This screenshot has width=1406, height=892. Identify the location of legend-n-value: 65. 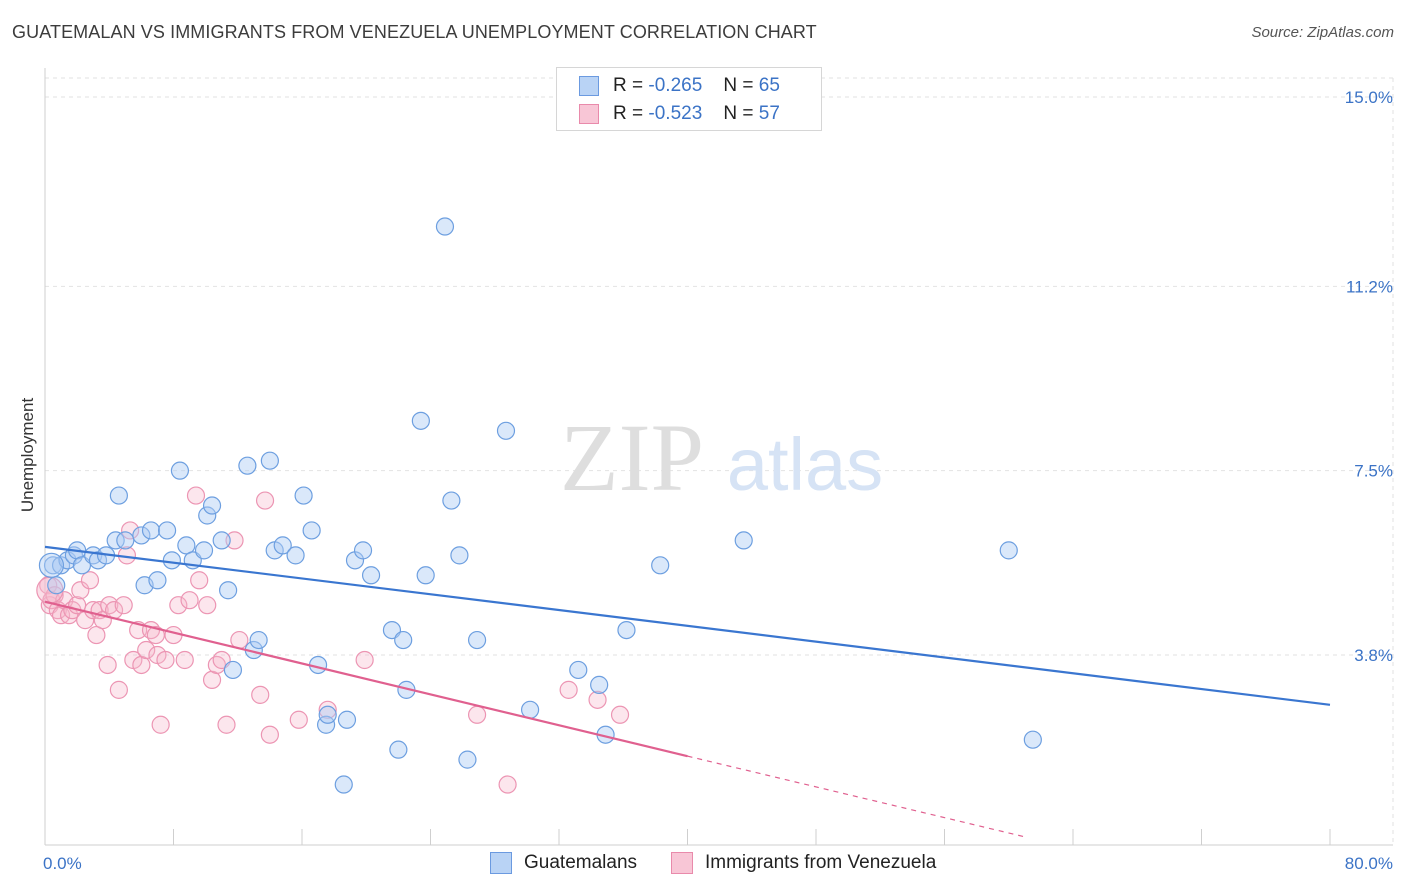
(769, 85).